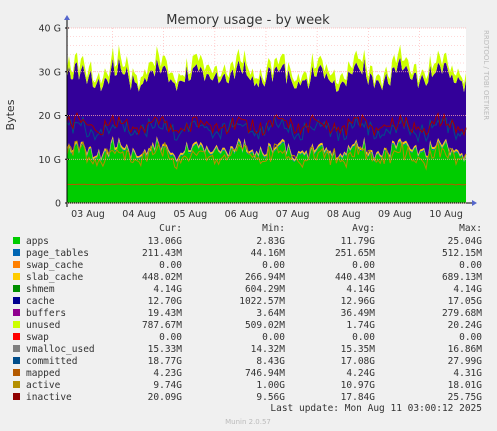  Describe the element at coordinates (265, 277) in the screenshot. I see `legend-min-slab_cache: 266.94M` at that location.